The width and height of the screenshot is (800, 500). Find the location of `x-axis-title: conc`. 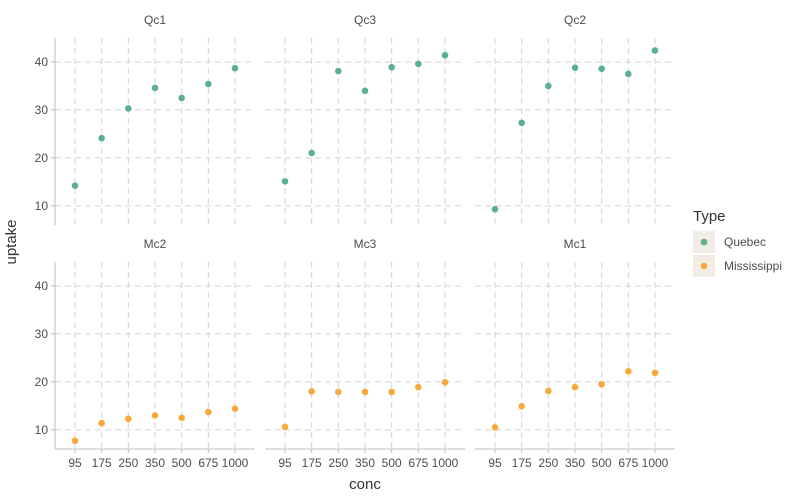

x-axis-title: conc is located at coordinates (365, 484).